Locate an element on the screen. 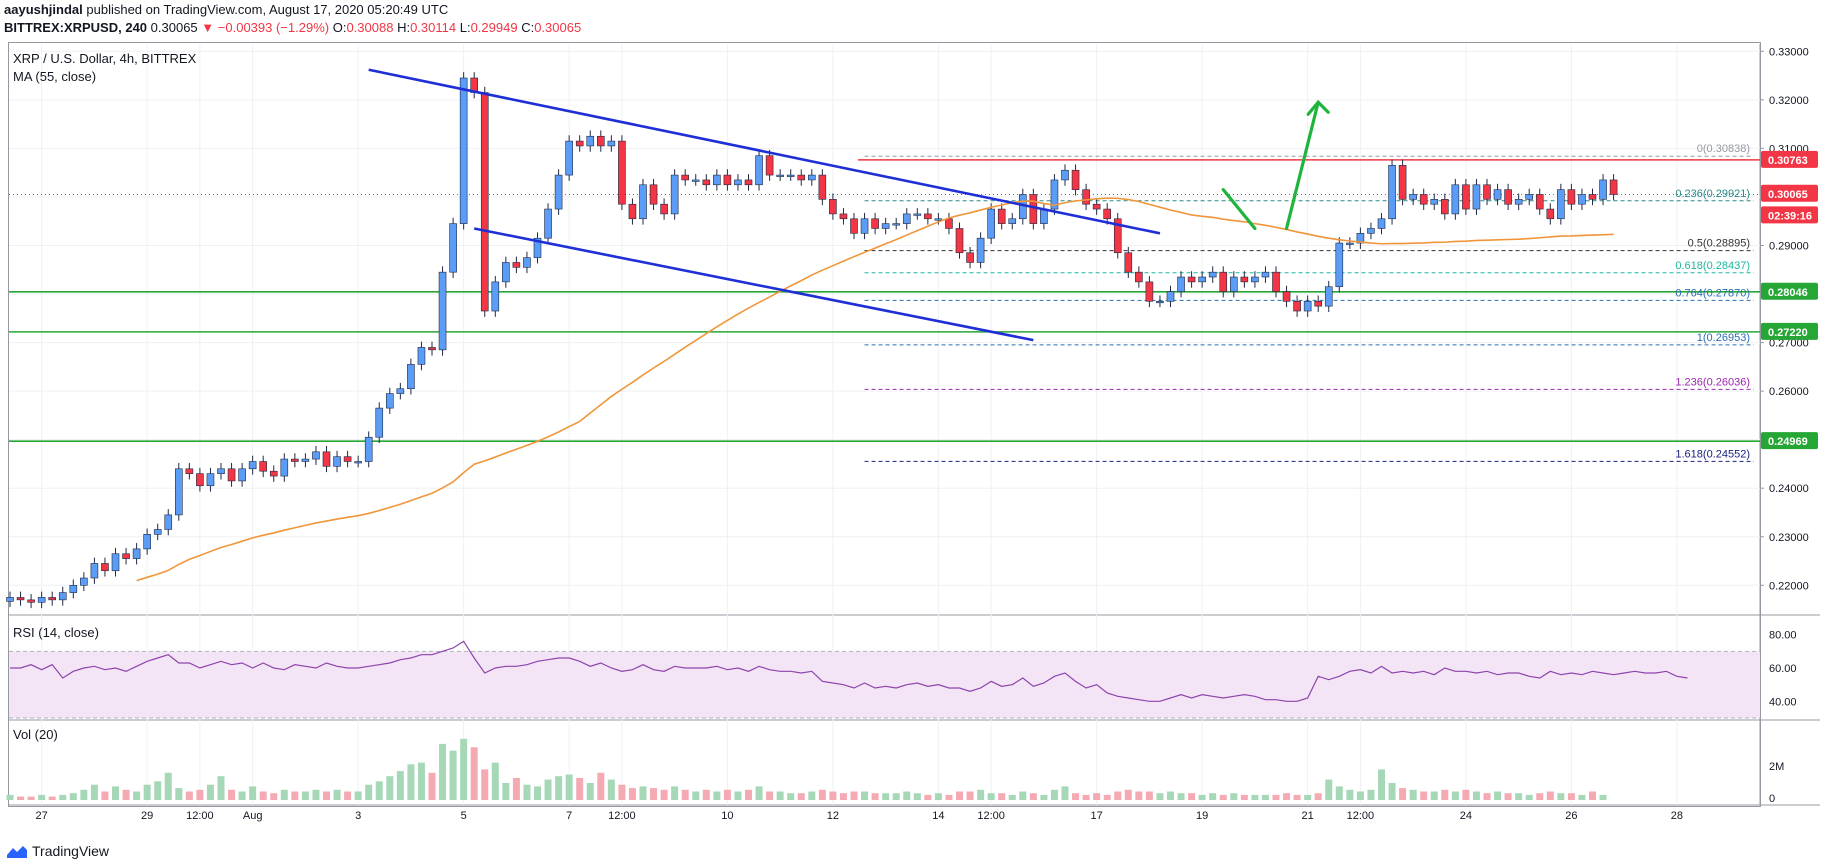 The width and height of the screenshot is (1828, 868). author-name: aayushjindal is located at coordinates (43, 9).